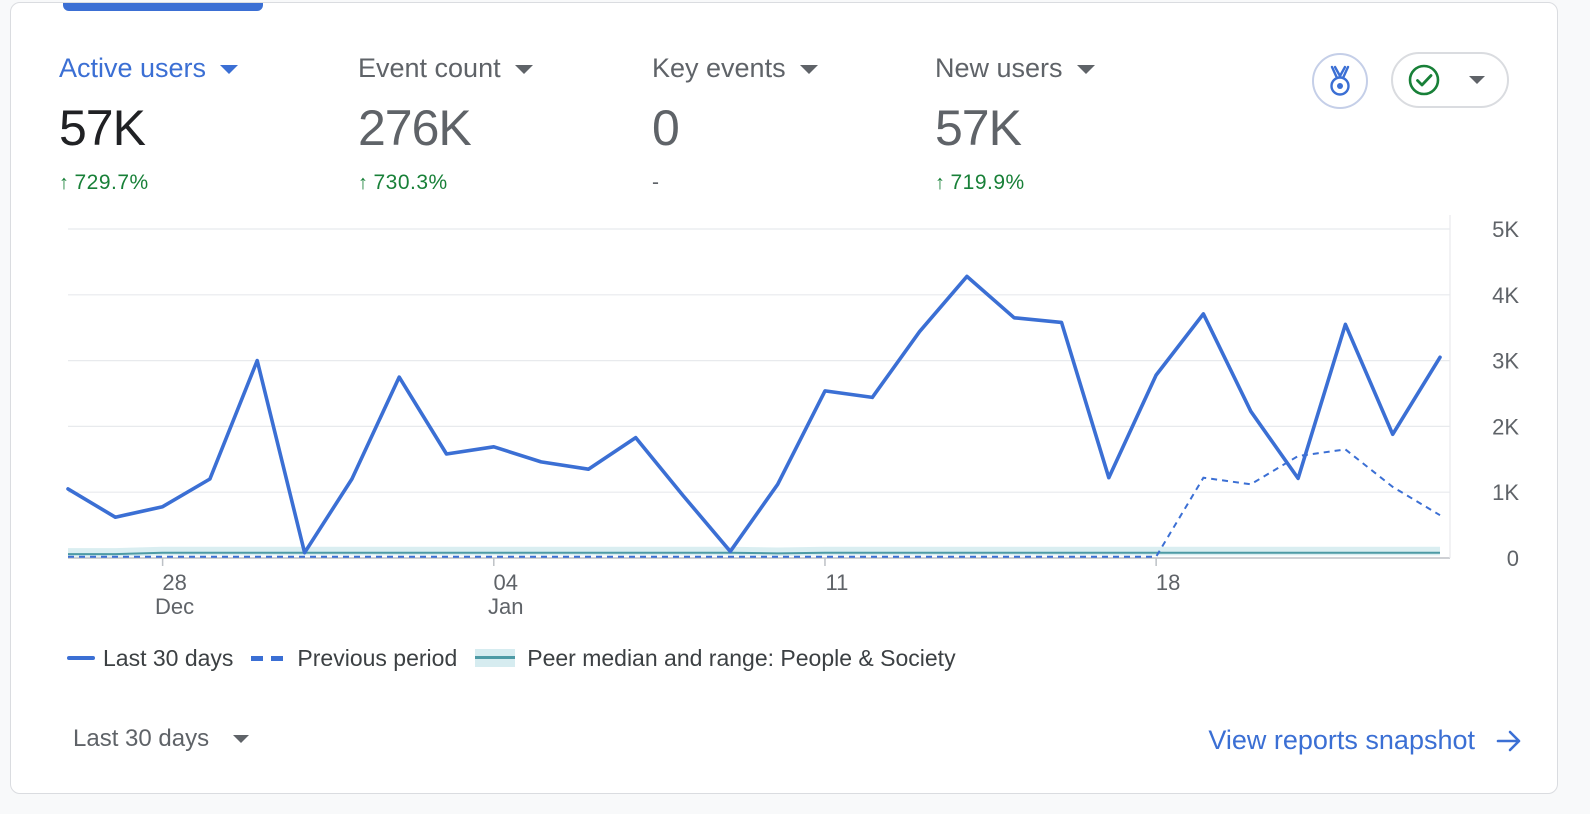 Image resolution: width=1590 pixels, height=814 pixels. I want to click on metric-header: New users, so click(1015, 68).